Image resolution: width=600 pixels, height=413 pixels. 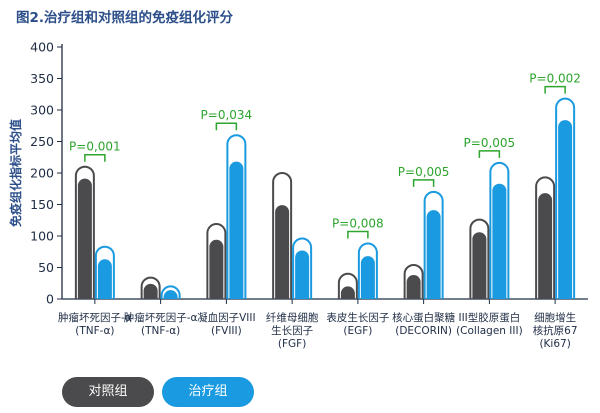 I want to click on y-tick-label: 200, so click(x=42, y=173).